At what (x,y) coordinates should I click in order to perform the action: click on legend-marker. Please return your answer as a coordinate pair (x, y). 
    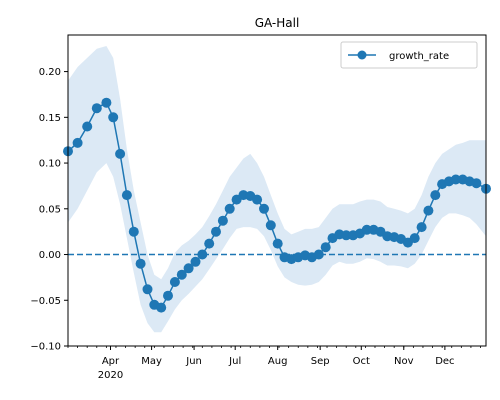
    Looking at the image, I should click on (362, 55).